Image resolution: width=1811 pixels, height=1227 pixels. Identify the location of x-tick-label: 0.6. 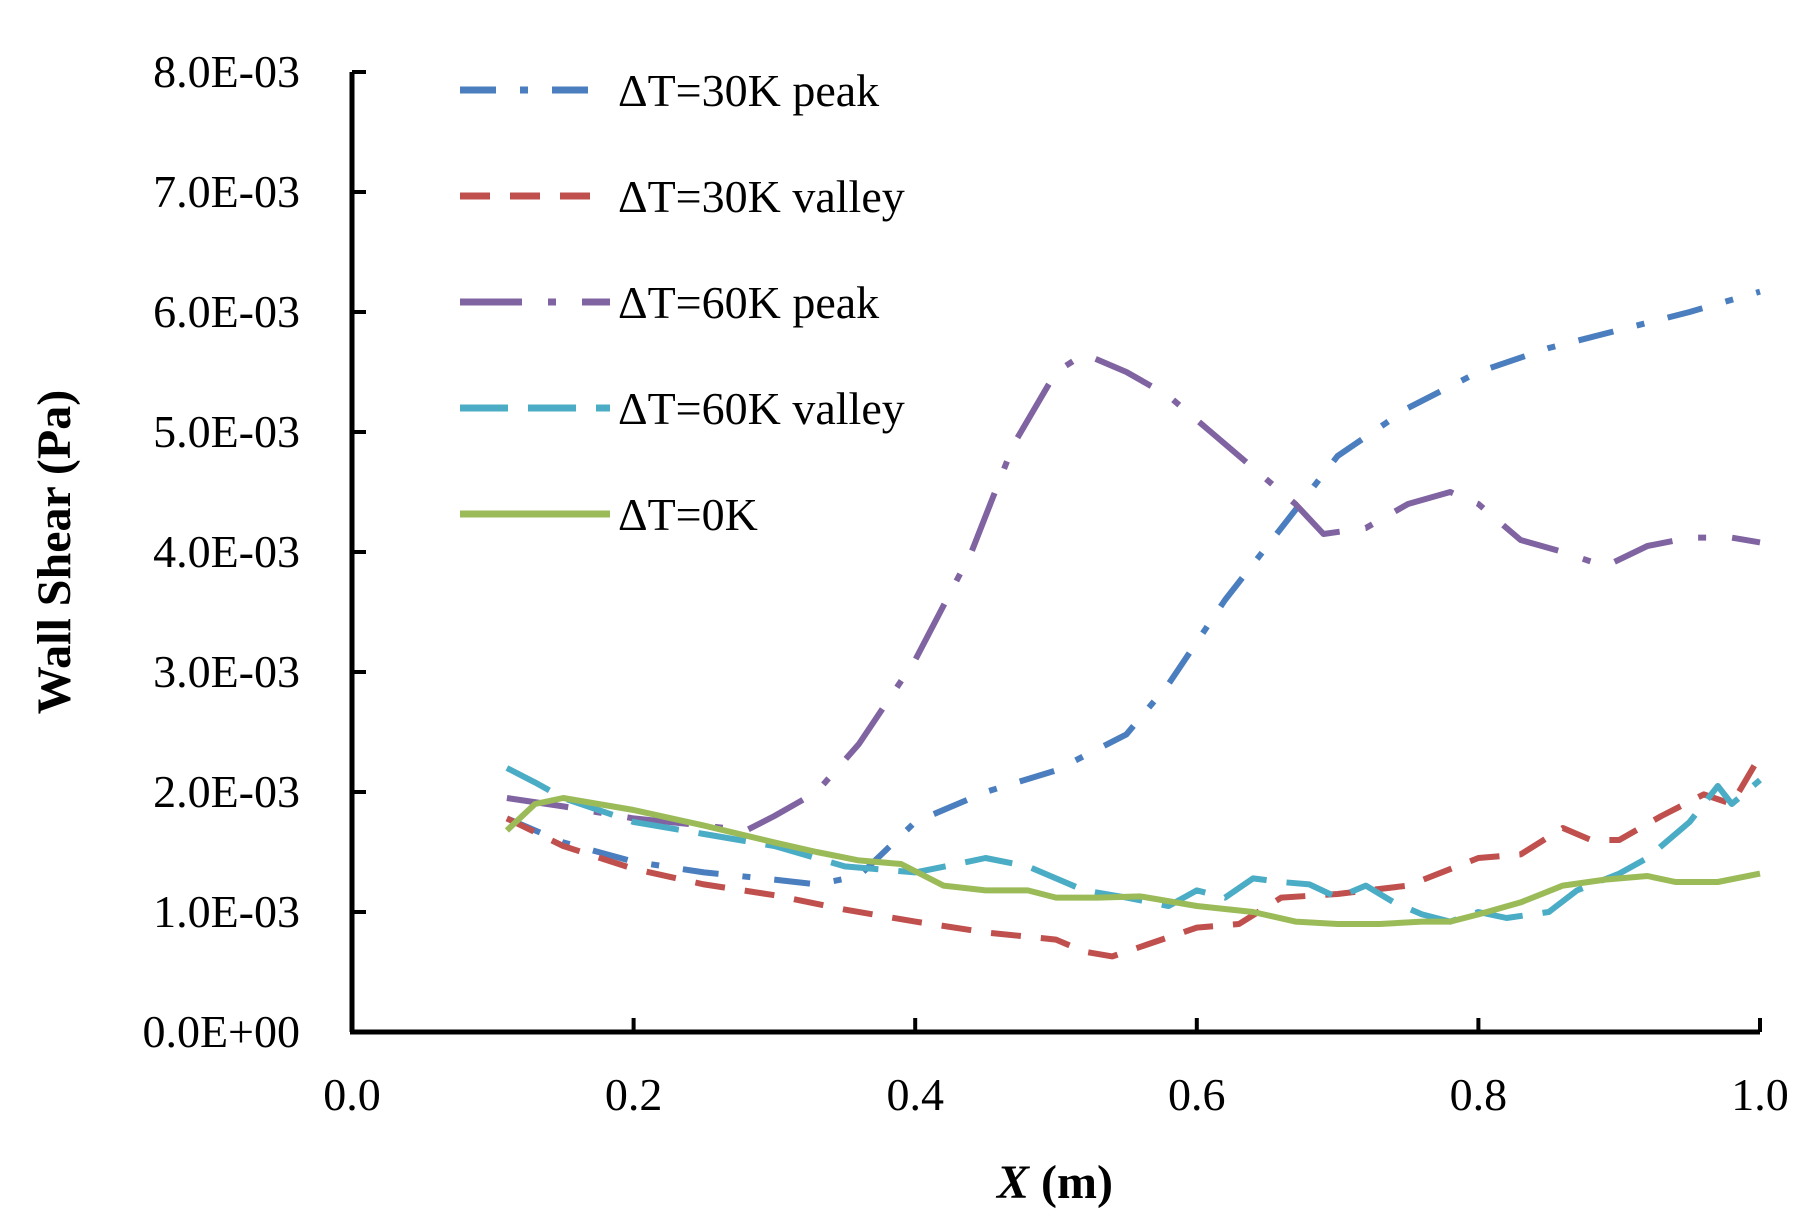
(1197, 1094).